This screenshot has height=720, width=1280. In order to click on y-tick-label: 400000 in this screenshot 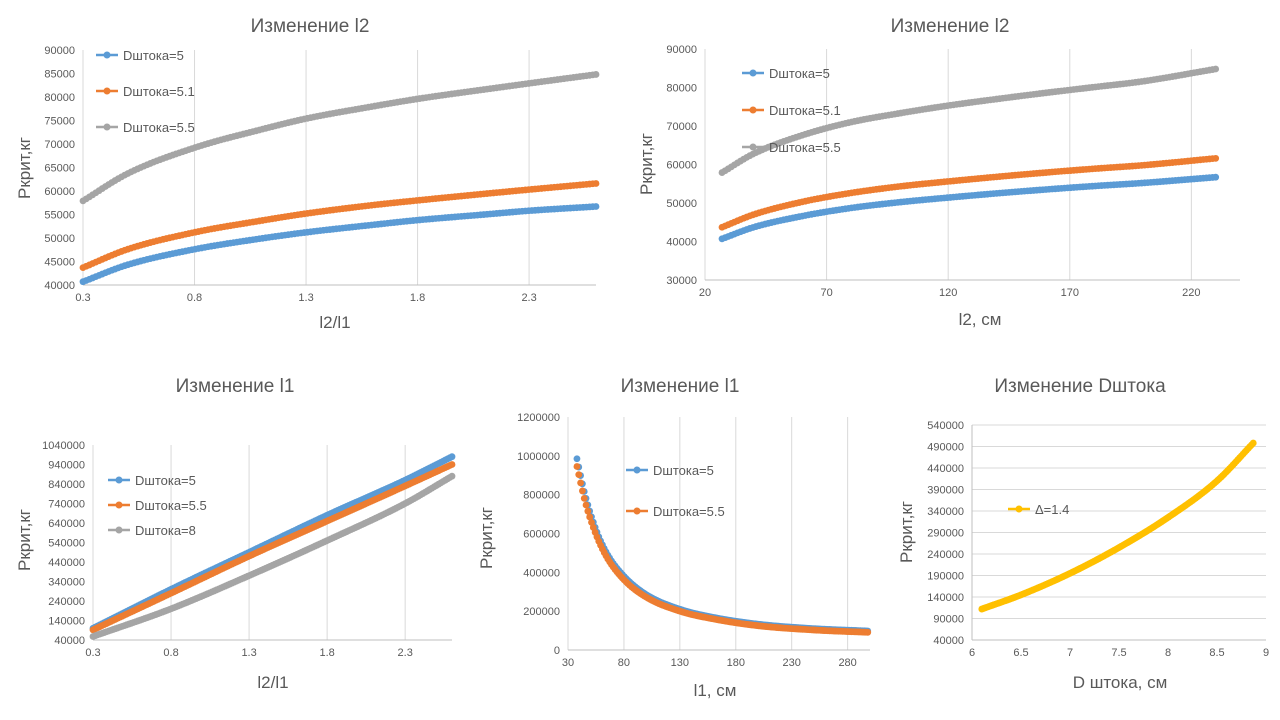, I will do `click(541, 573)`.